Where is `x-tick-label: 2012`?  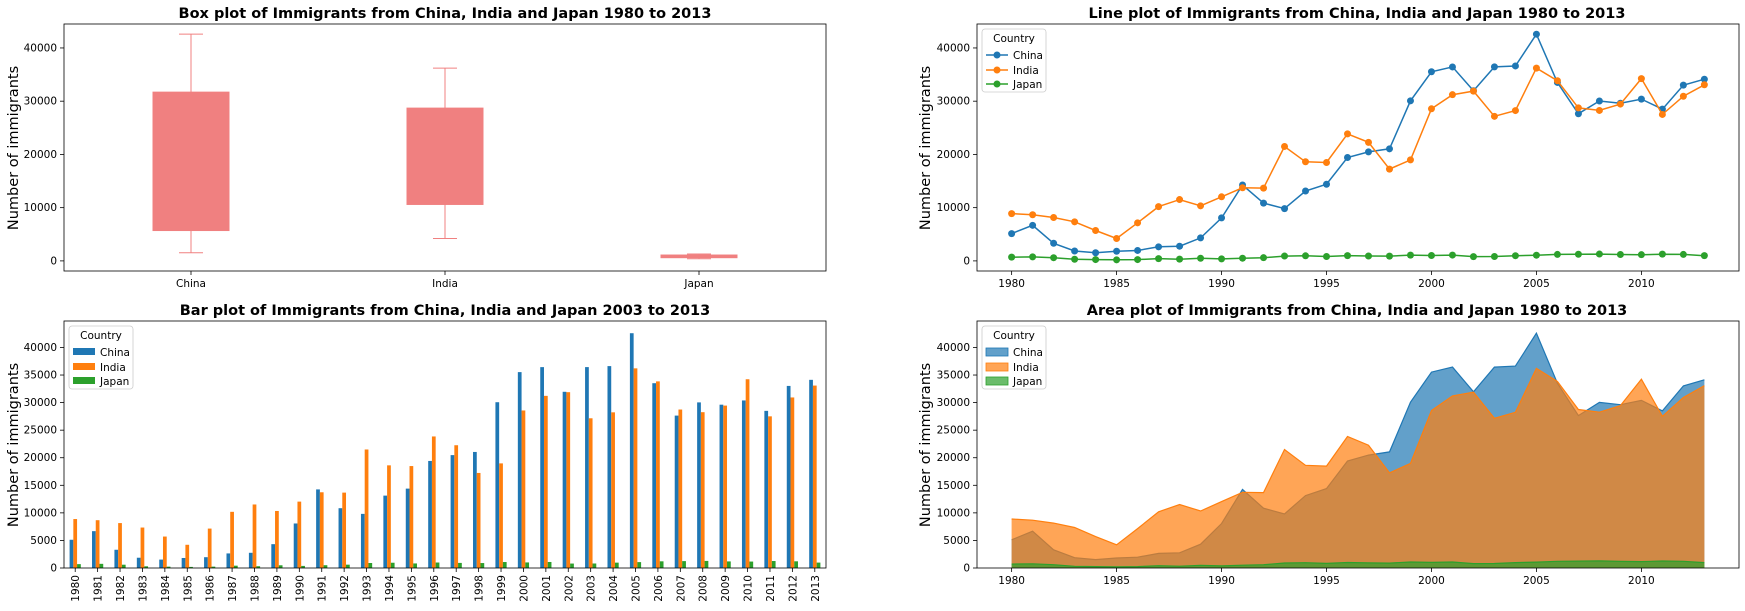
x-tick-label: 2012 is located at coordinates (793, 588).